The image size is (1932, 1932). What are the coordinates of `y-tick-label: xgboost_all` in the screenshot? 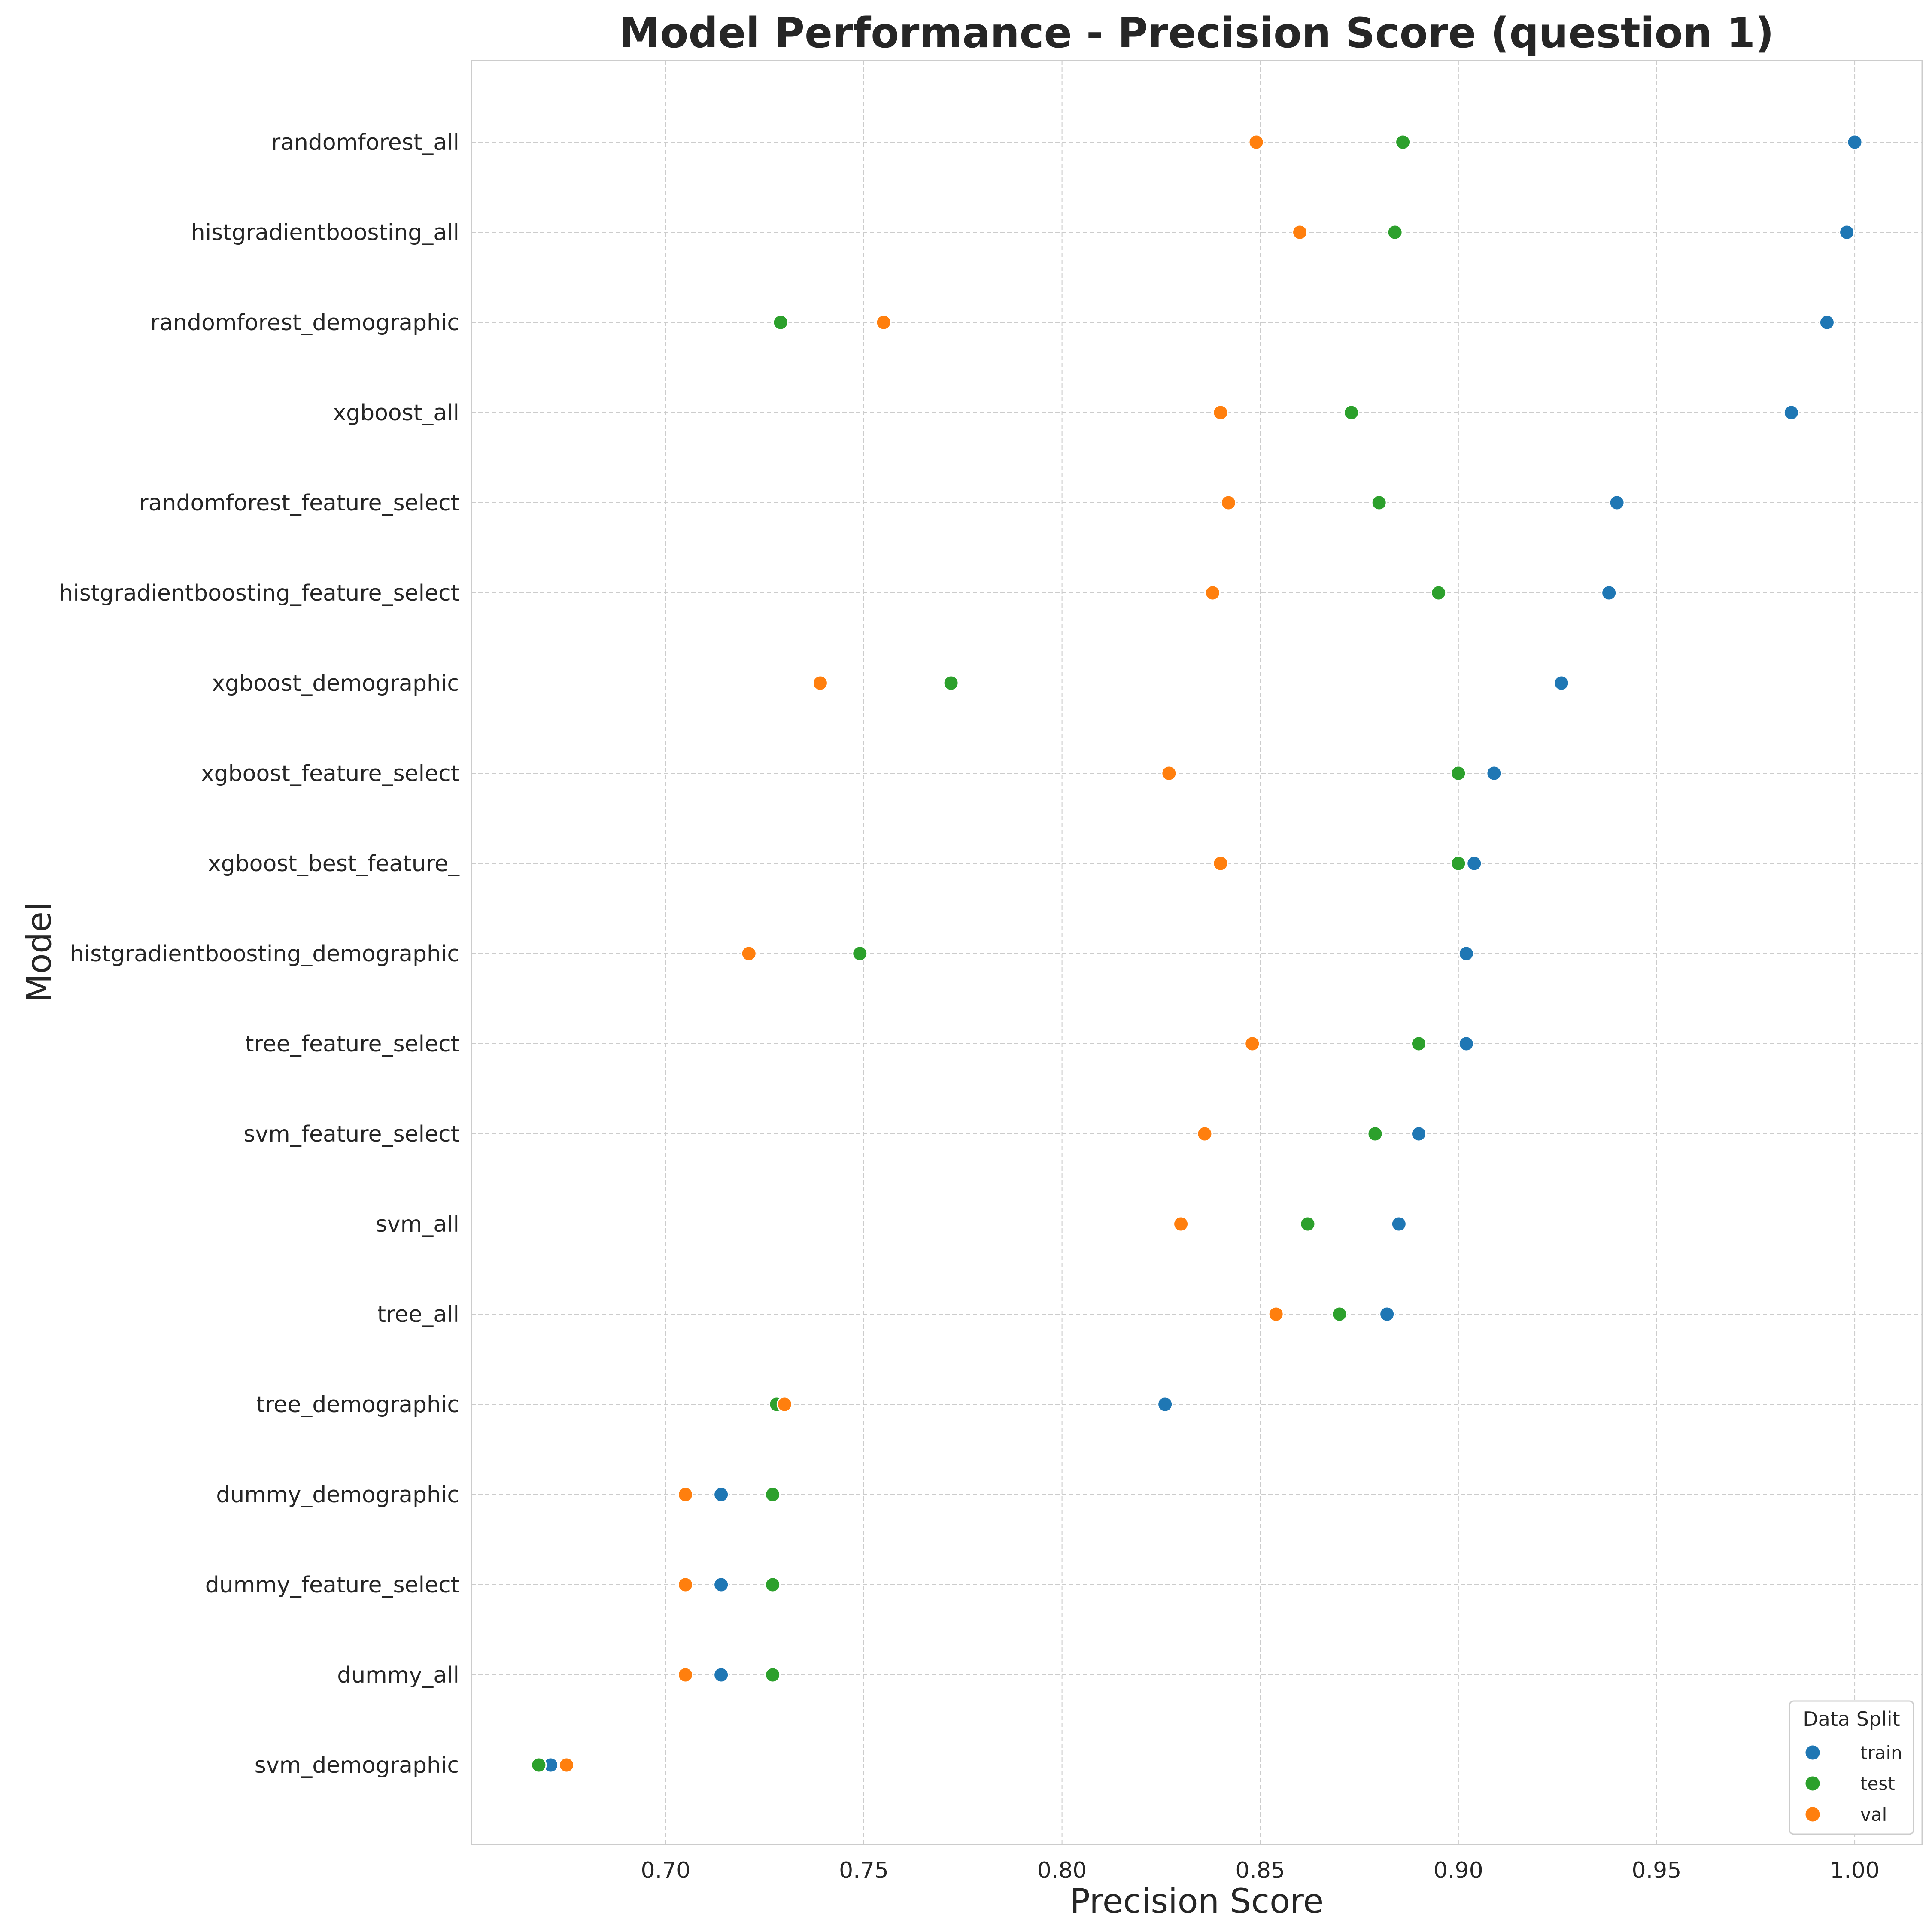 It's located at (396, 413).